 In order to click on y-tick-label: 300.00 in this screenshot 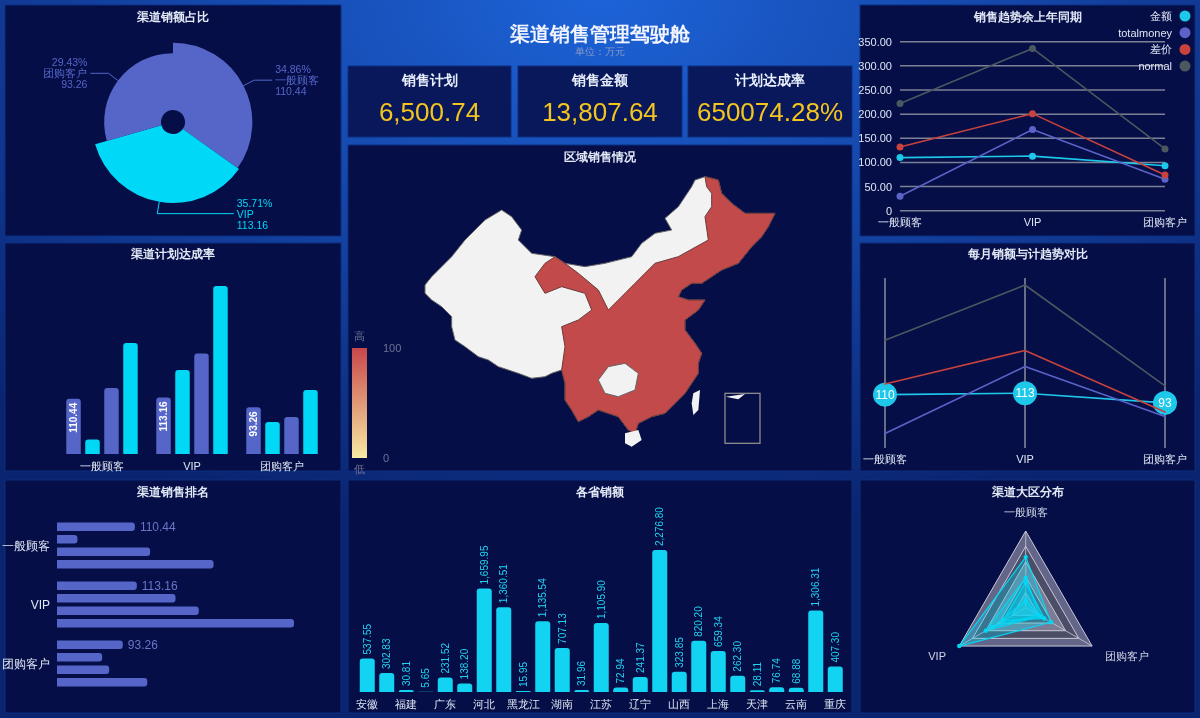, I will do `click(875, 65)`.